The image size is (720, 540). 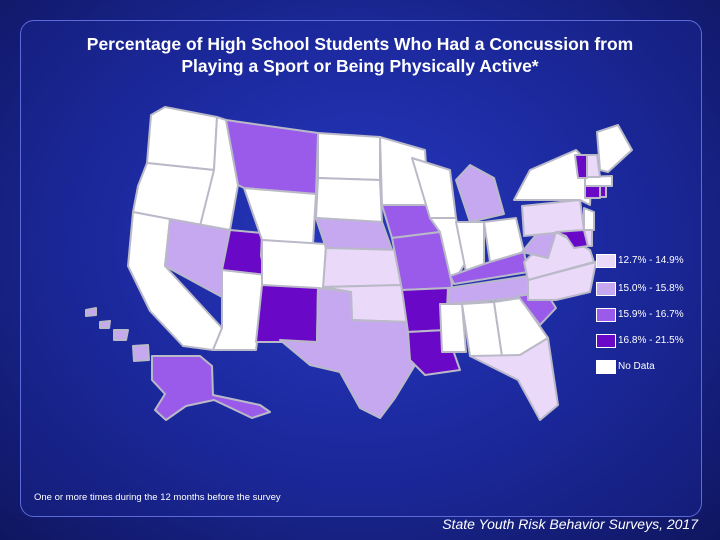 I want to click on state-ri, so click(x=603, y=191).